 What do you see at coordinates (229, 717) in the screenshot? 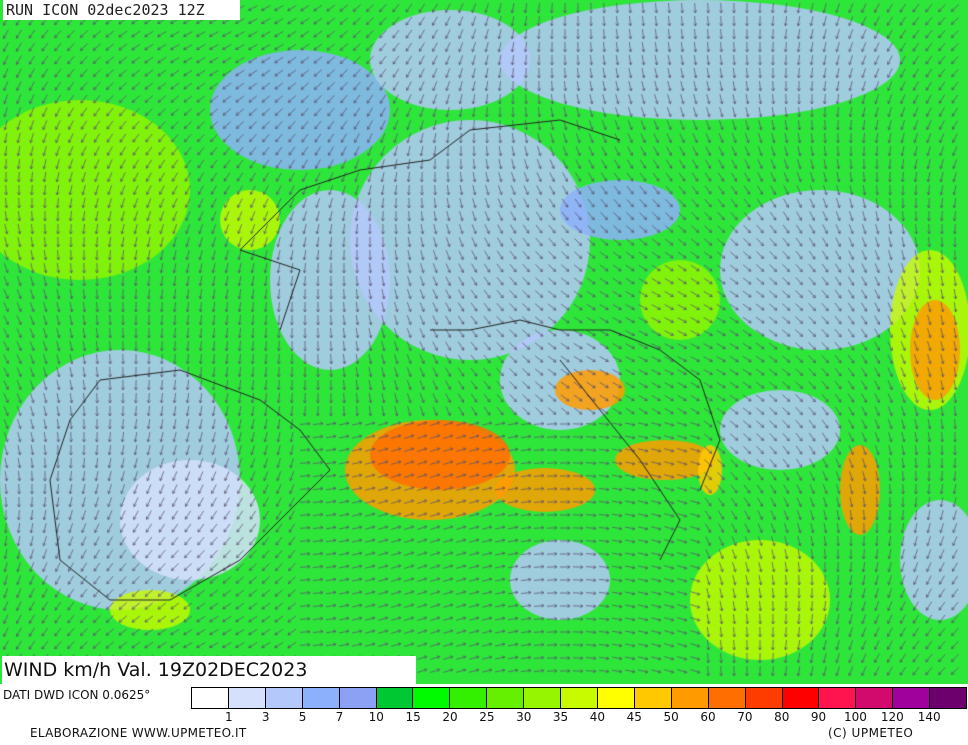
I see `scale-label: 1` at bounding box center [229, 717].